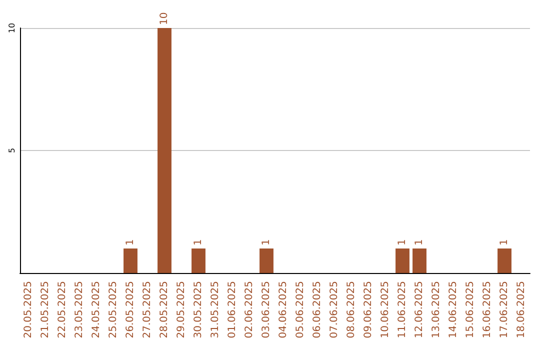 Image resolution: width=540 pixels, height=340 pixels. Describe the element at coordinates (453, 309) in the screenshot. I see `x-tick-label: 14.06.2025` at that location.